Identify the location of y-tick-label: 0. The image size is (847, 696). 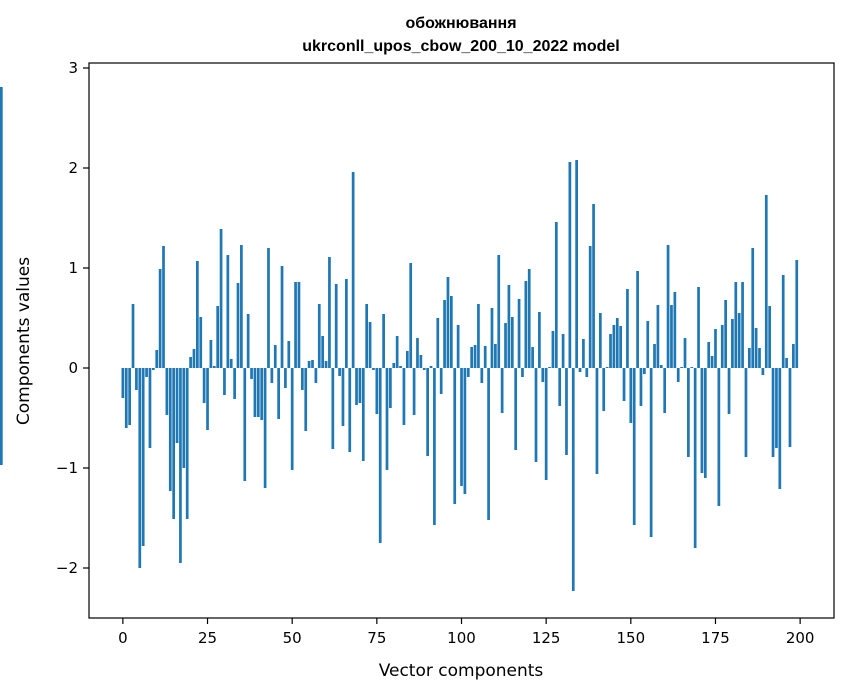
(73, 368).